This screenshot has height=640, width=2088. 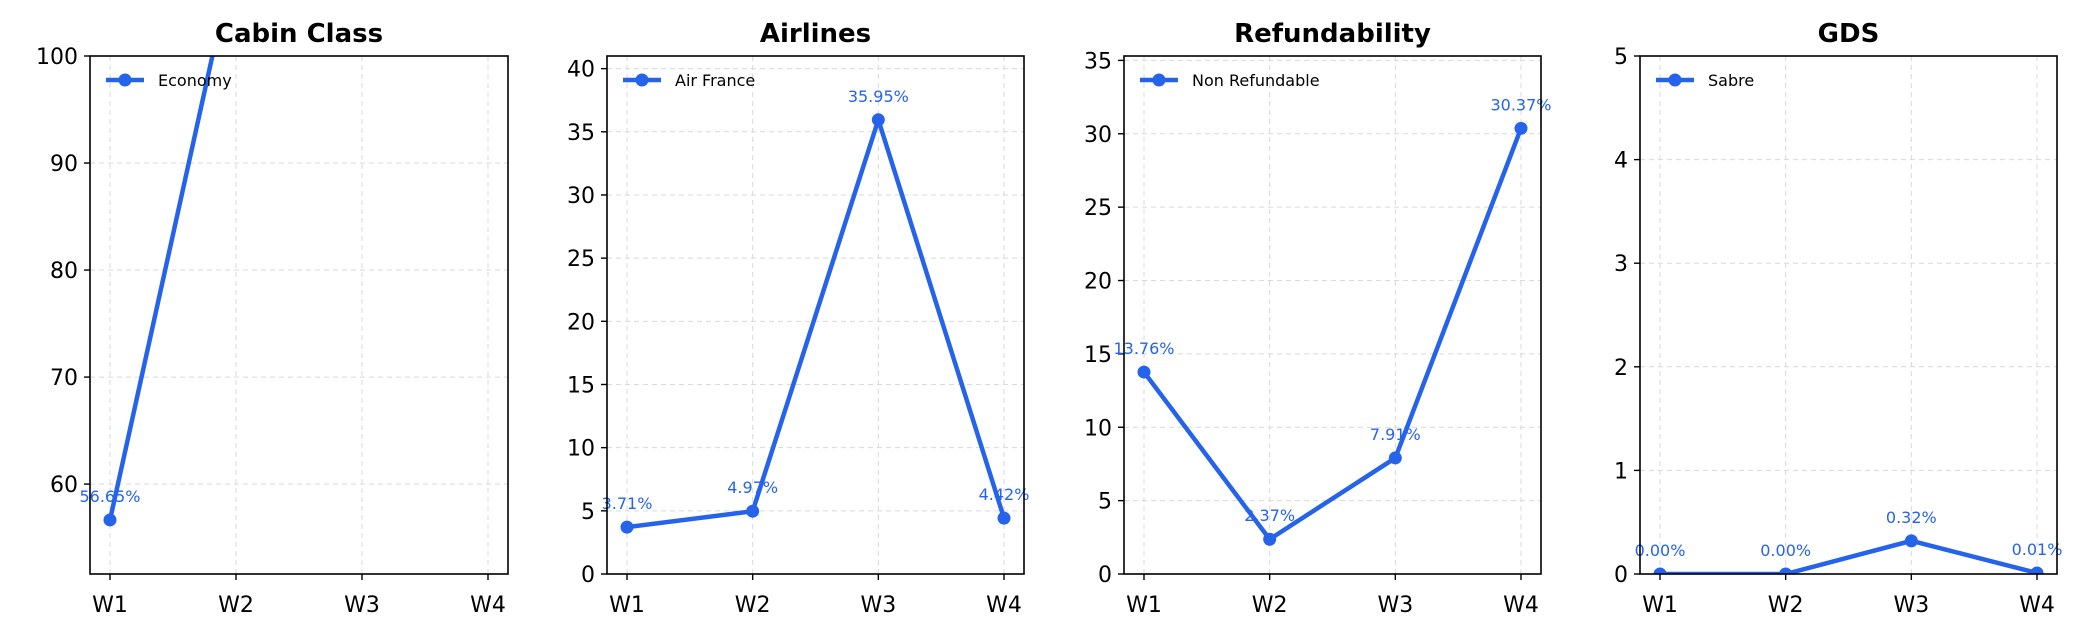 I want to click on legend: Air France, so click(x=689, y=80).